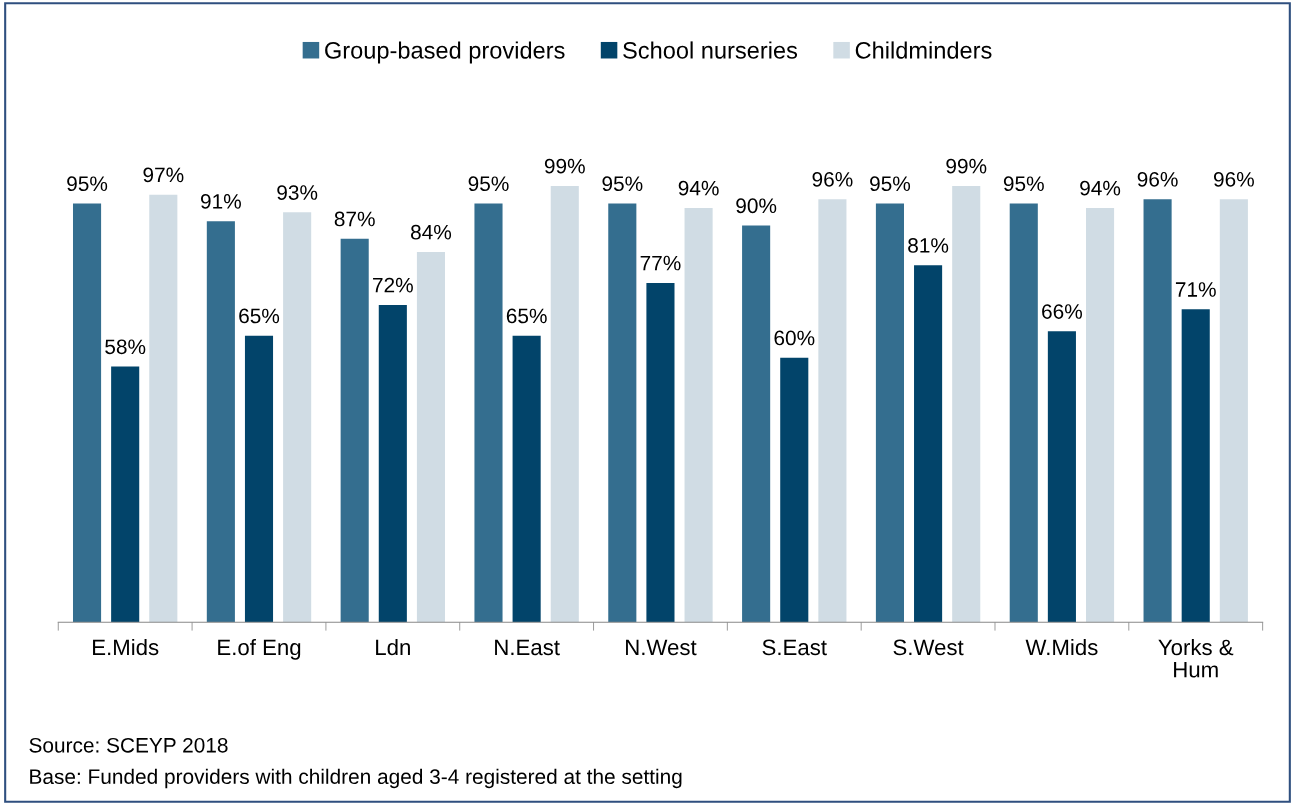 The image size is (1295, 805). What do you see at coordinates (928, 245) in the screenshot?
I see `data-label: 81%` at bounding box center [928, 245].